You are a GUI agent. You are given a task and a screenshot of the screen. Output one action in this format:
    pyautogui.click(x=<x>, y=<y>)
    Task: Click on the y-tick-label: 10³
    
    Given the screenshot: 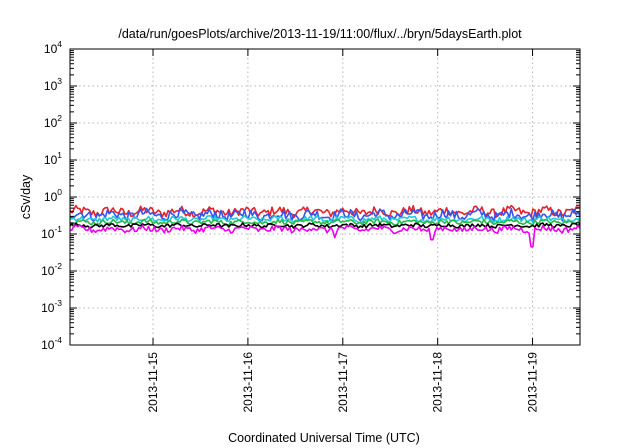 What is the action you would take?
    pyautogui.click(x=53, y=84)
    